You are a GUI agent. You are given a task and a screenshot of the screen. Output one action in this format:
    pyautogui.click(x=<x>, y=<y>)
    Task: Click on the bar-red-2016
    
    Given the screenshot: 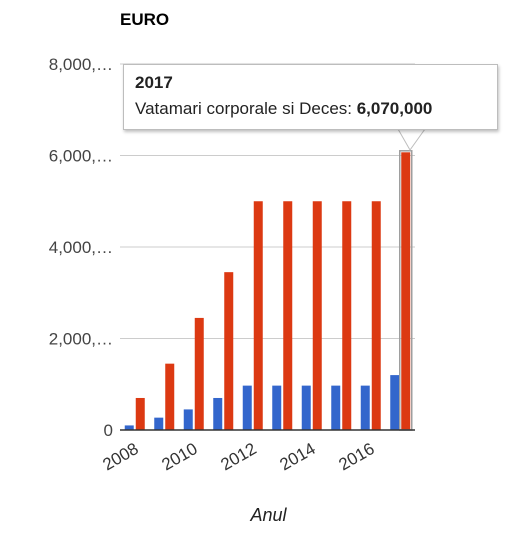 What is the action you would take?
    pyautogui.click(x=376, y=315)
    